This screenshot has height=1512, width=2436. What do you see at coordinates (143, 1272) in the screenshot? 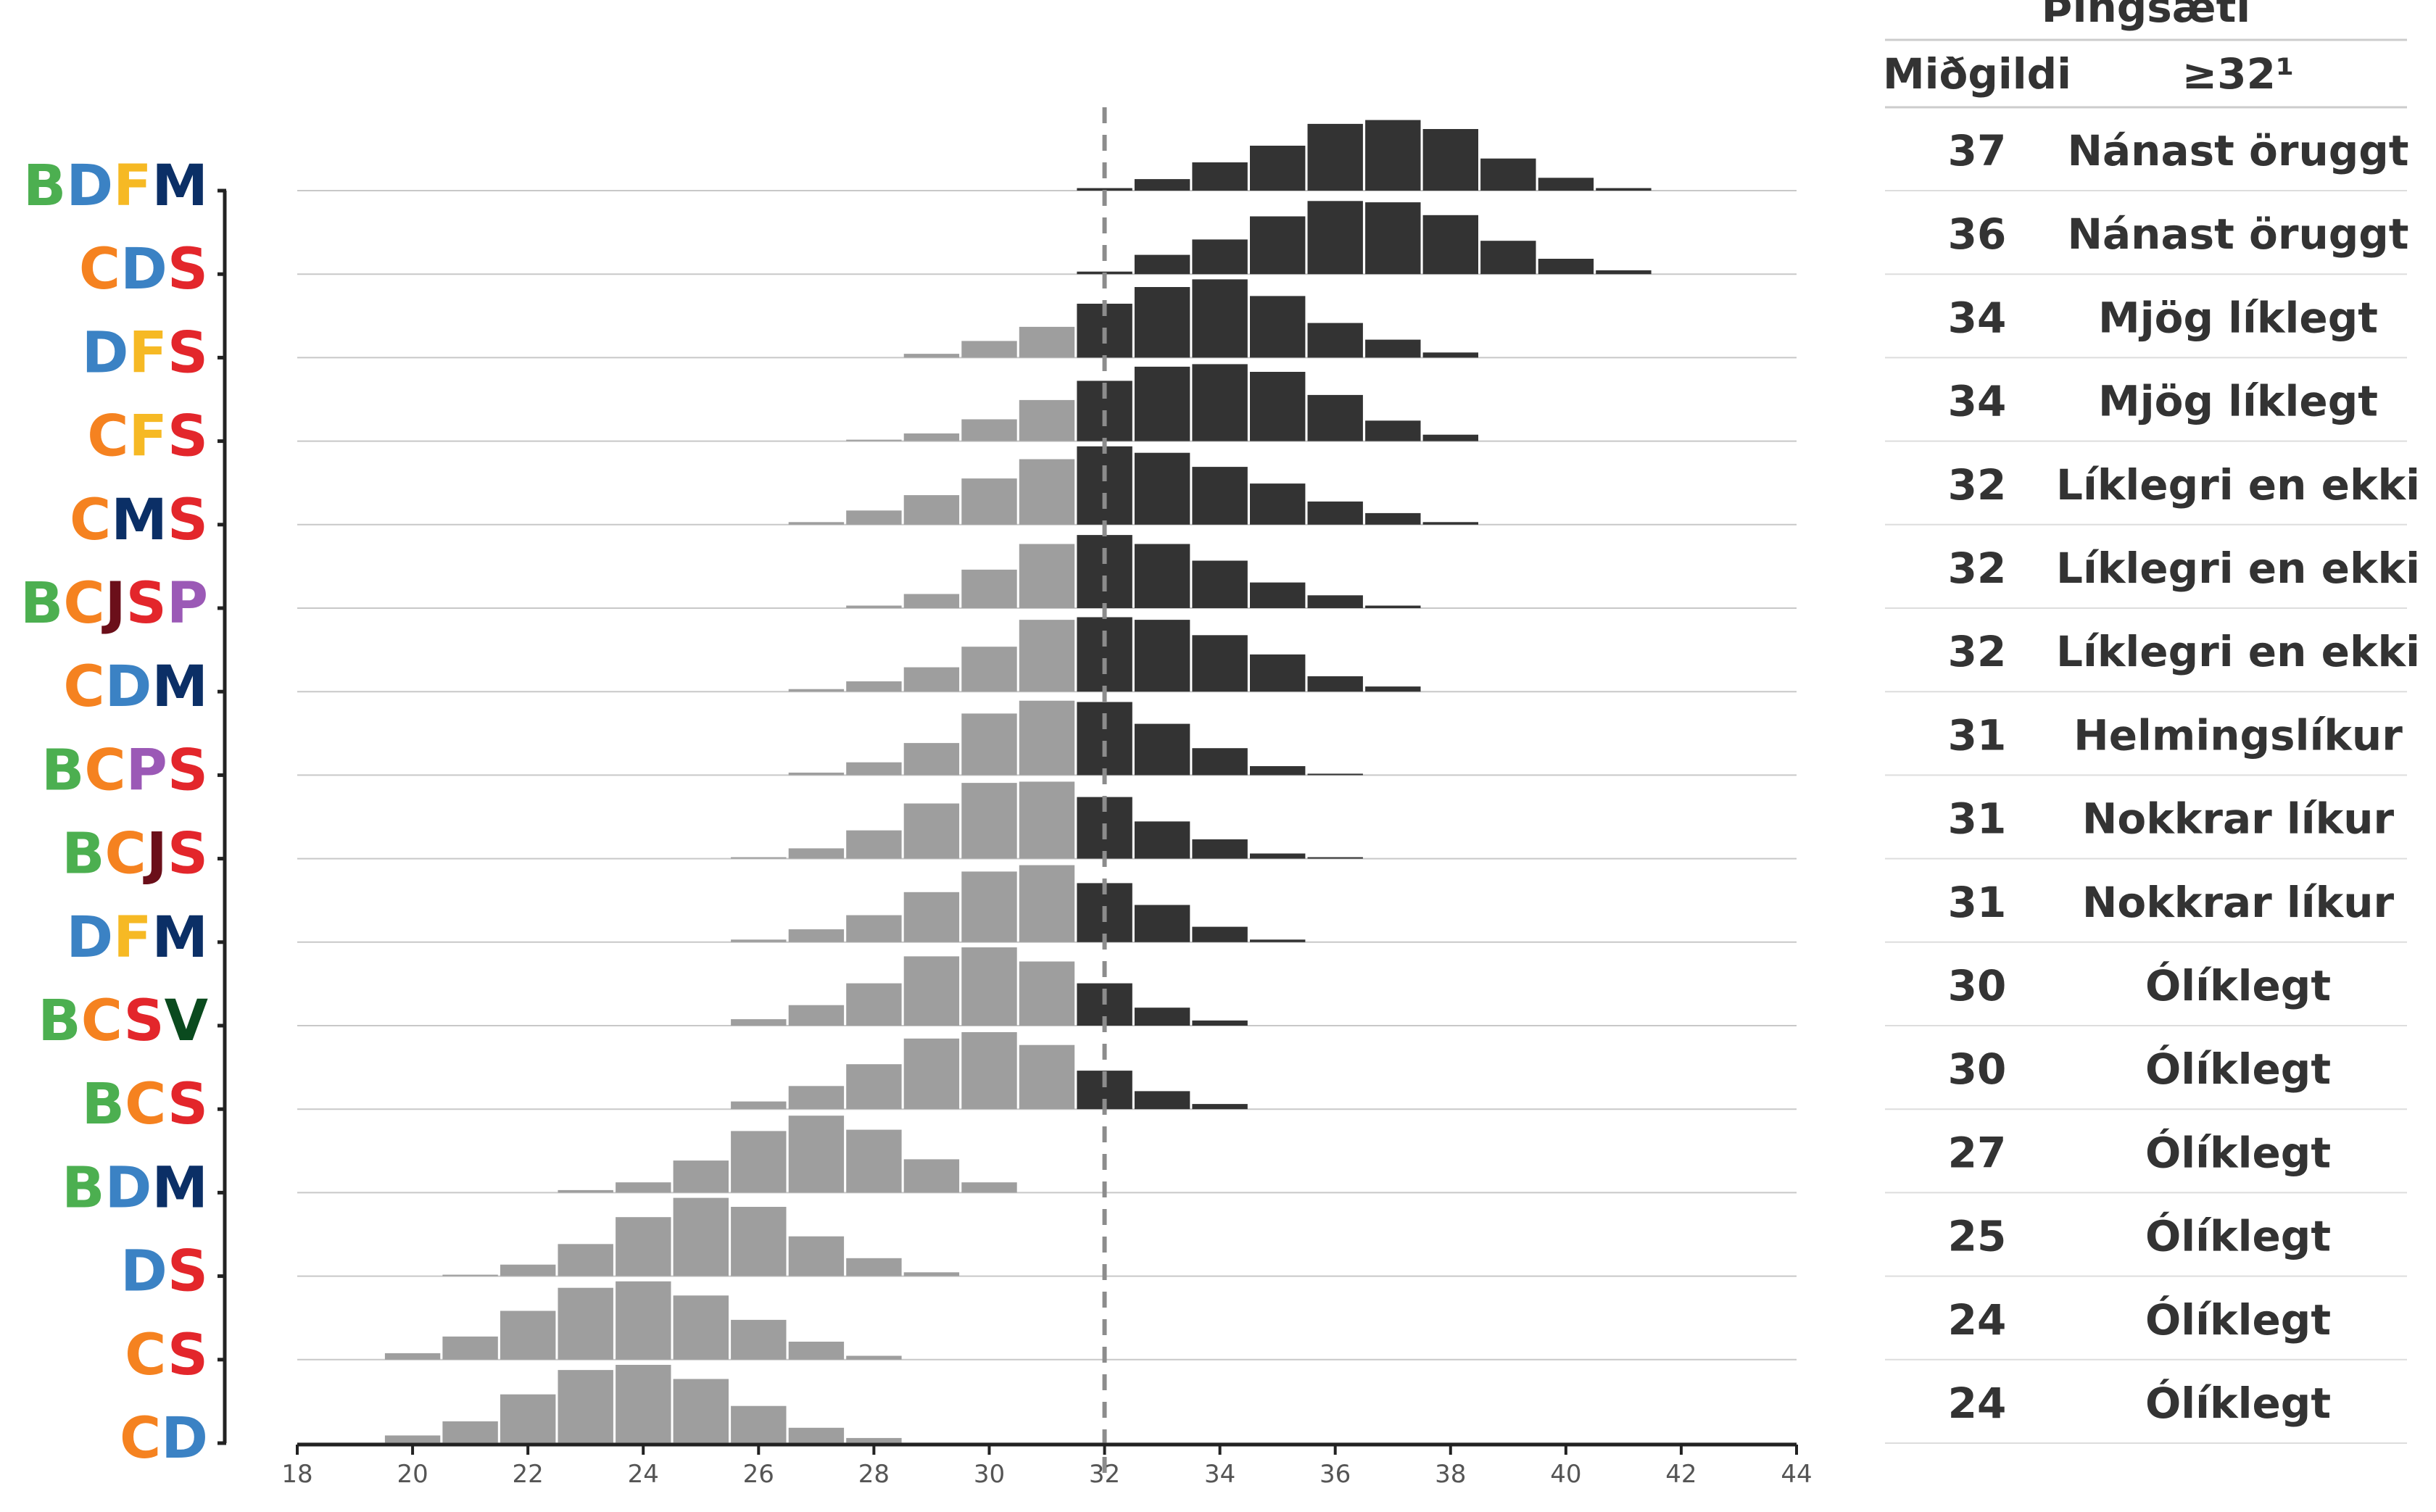
I see `coalition-letter-D: D` at bounding box center [143, 1272].